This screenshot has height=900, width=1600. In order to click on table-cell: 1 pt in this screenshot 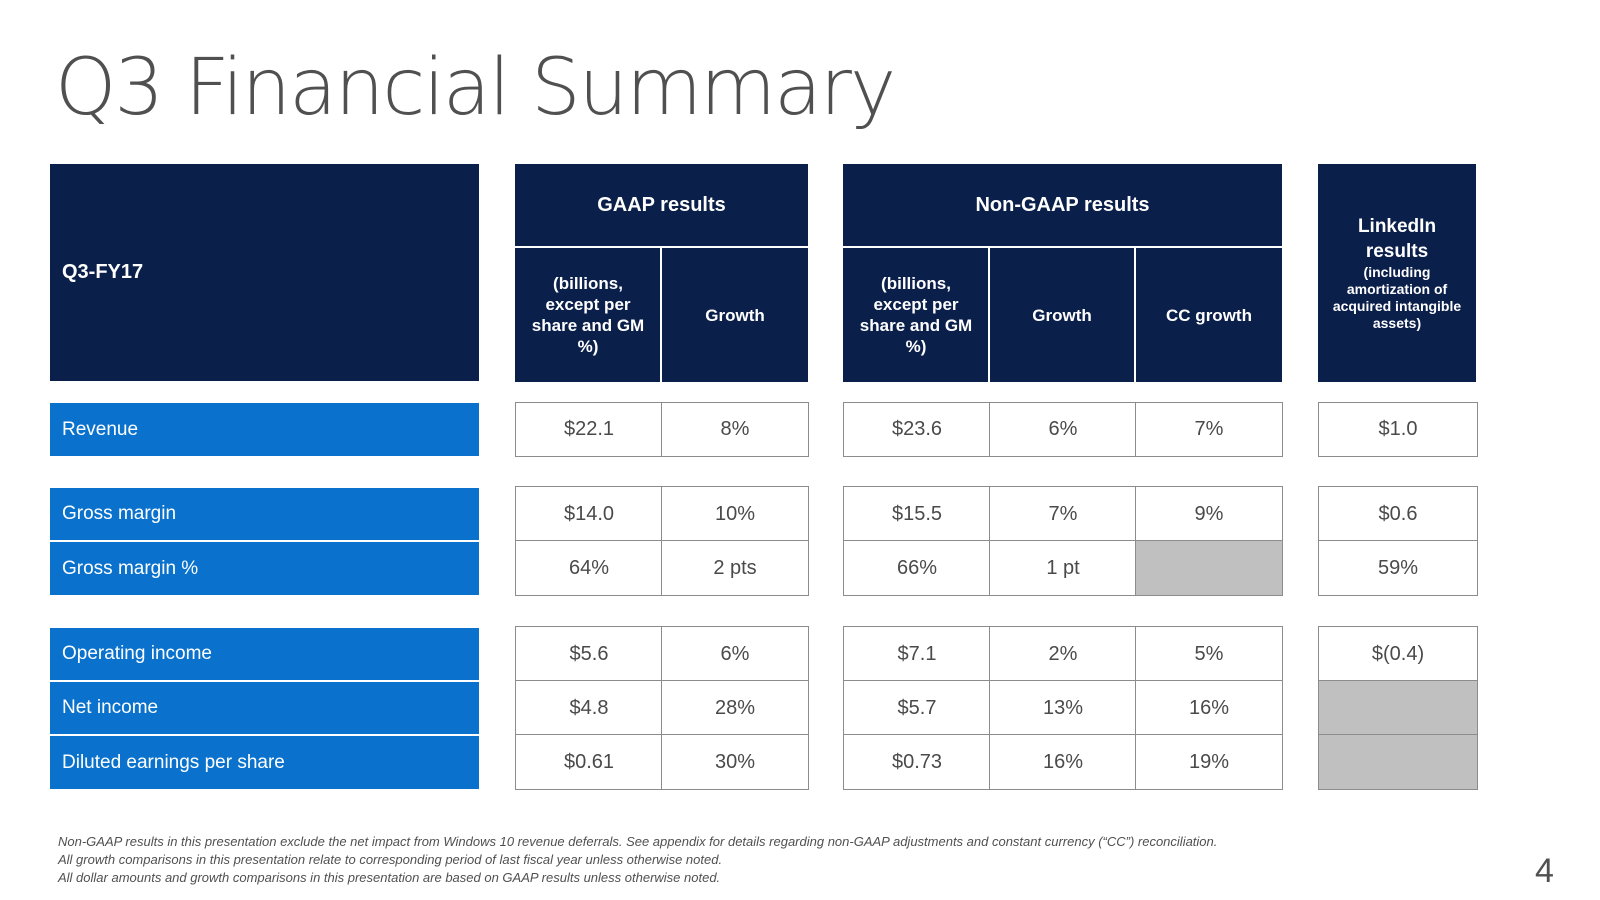, I will do `click(1063, 568)`.